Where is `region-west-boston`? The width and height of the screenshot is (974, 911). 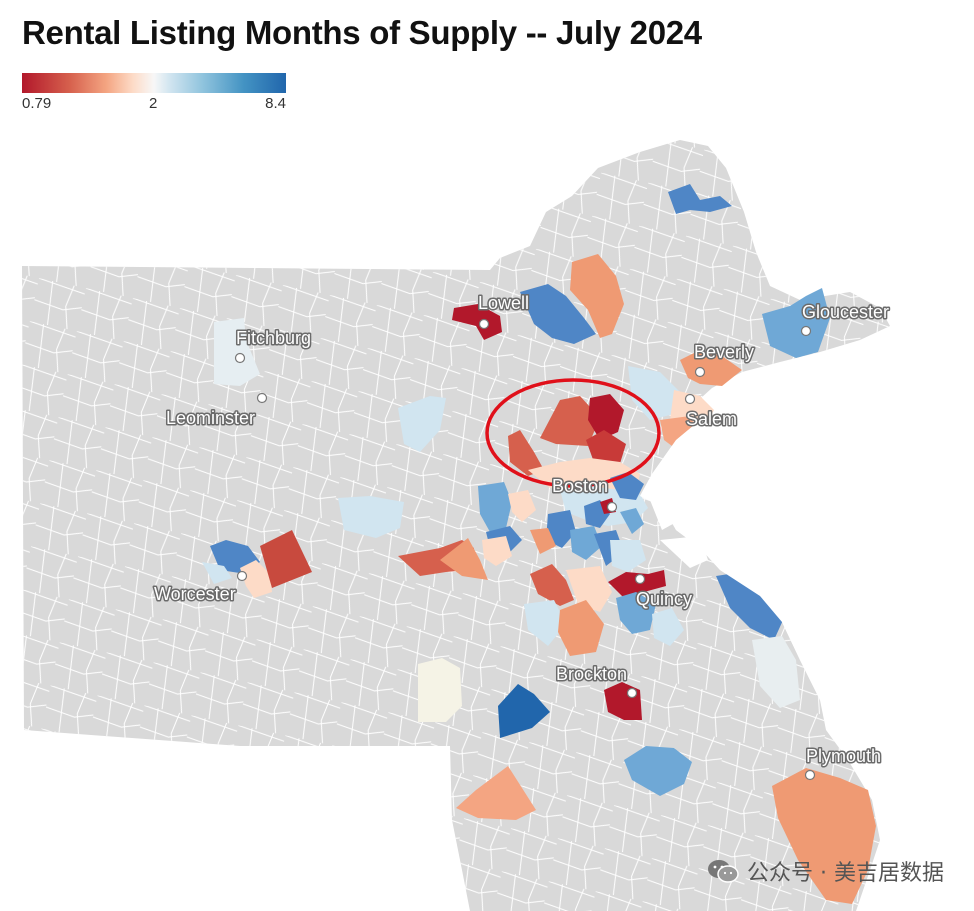
region-west-boston is located at coordinates (495, 507).